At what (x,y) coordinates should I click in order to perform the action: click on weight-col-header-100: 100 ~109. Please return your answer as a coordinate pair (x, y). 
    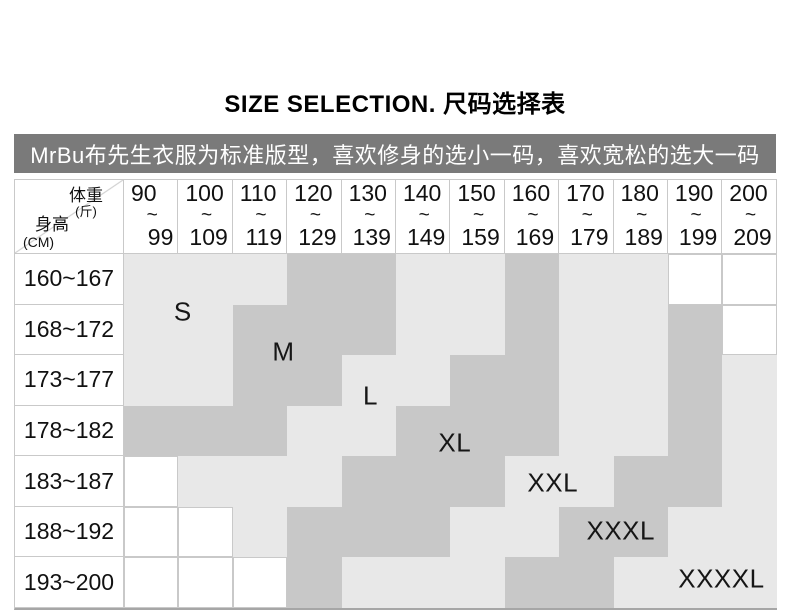
    Looking at the image, I should click on (205, 217).